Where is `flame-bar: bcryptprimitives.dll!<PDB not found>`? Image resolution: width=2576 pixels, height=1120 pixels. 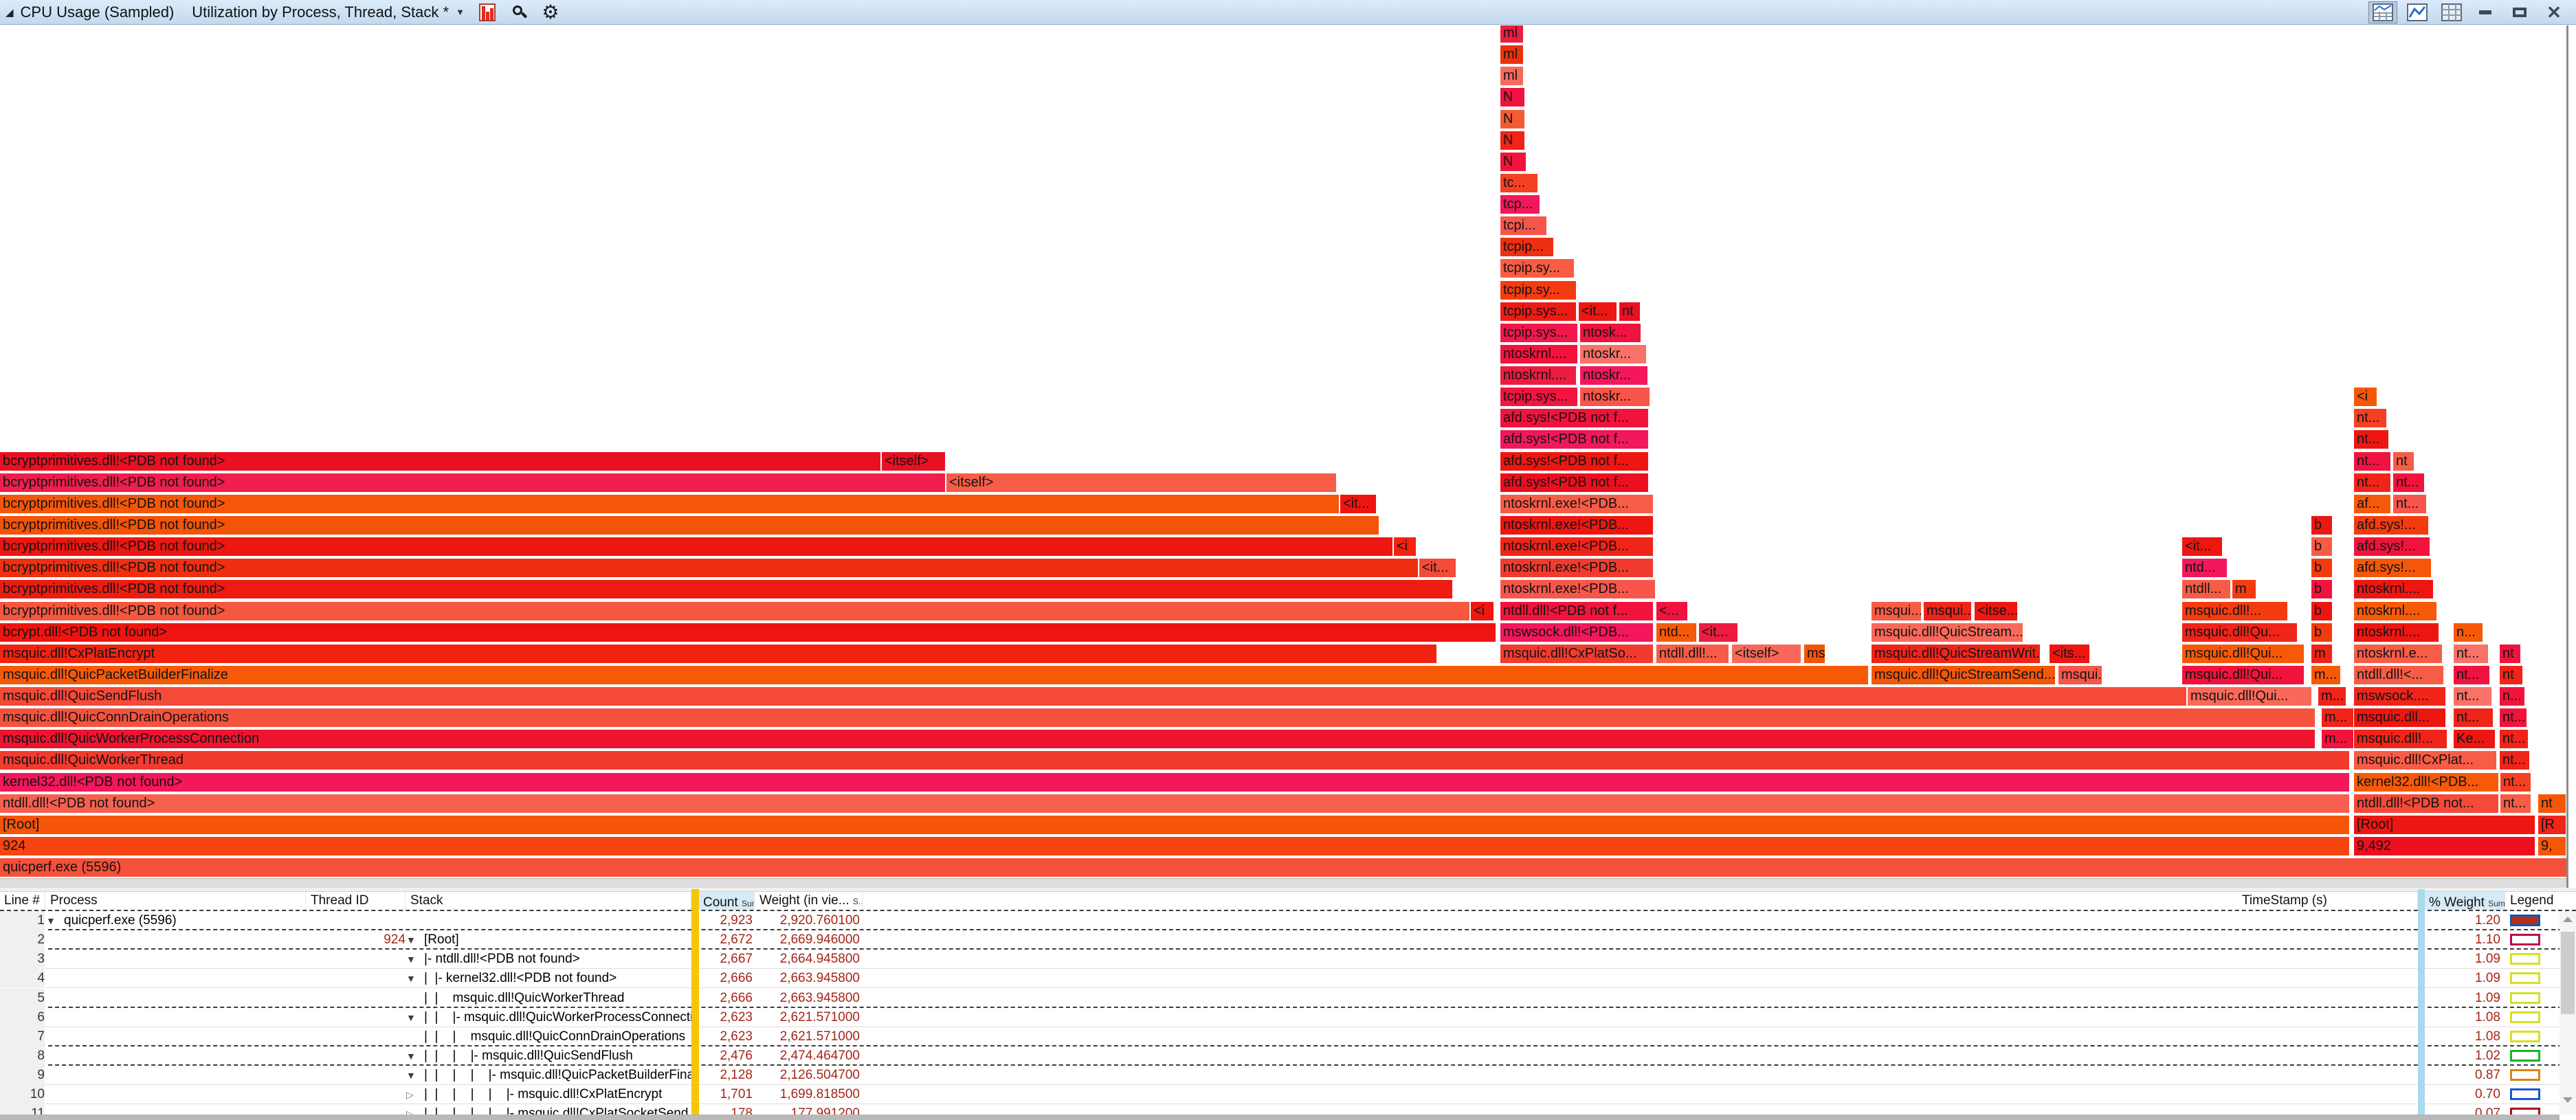 flame-bar: bcryptprimitives.dll!<PDB not found> is located at coordinates (696, 547).